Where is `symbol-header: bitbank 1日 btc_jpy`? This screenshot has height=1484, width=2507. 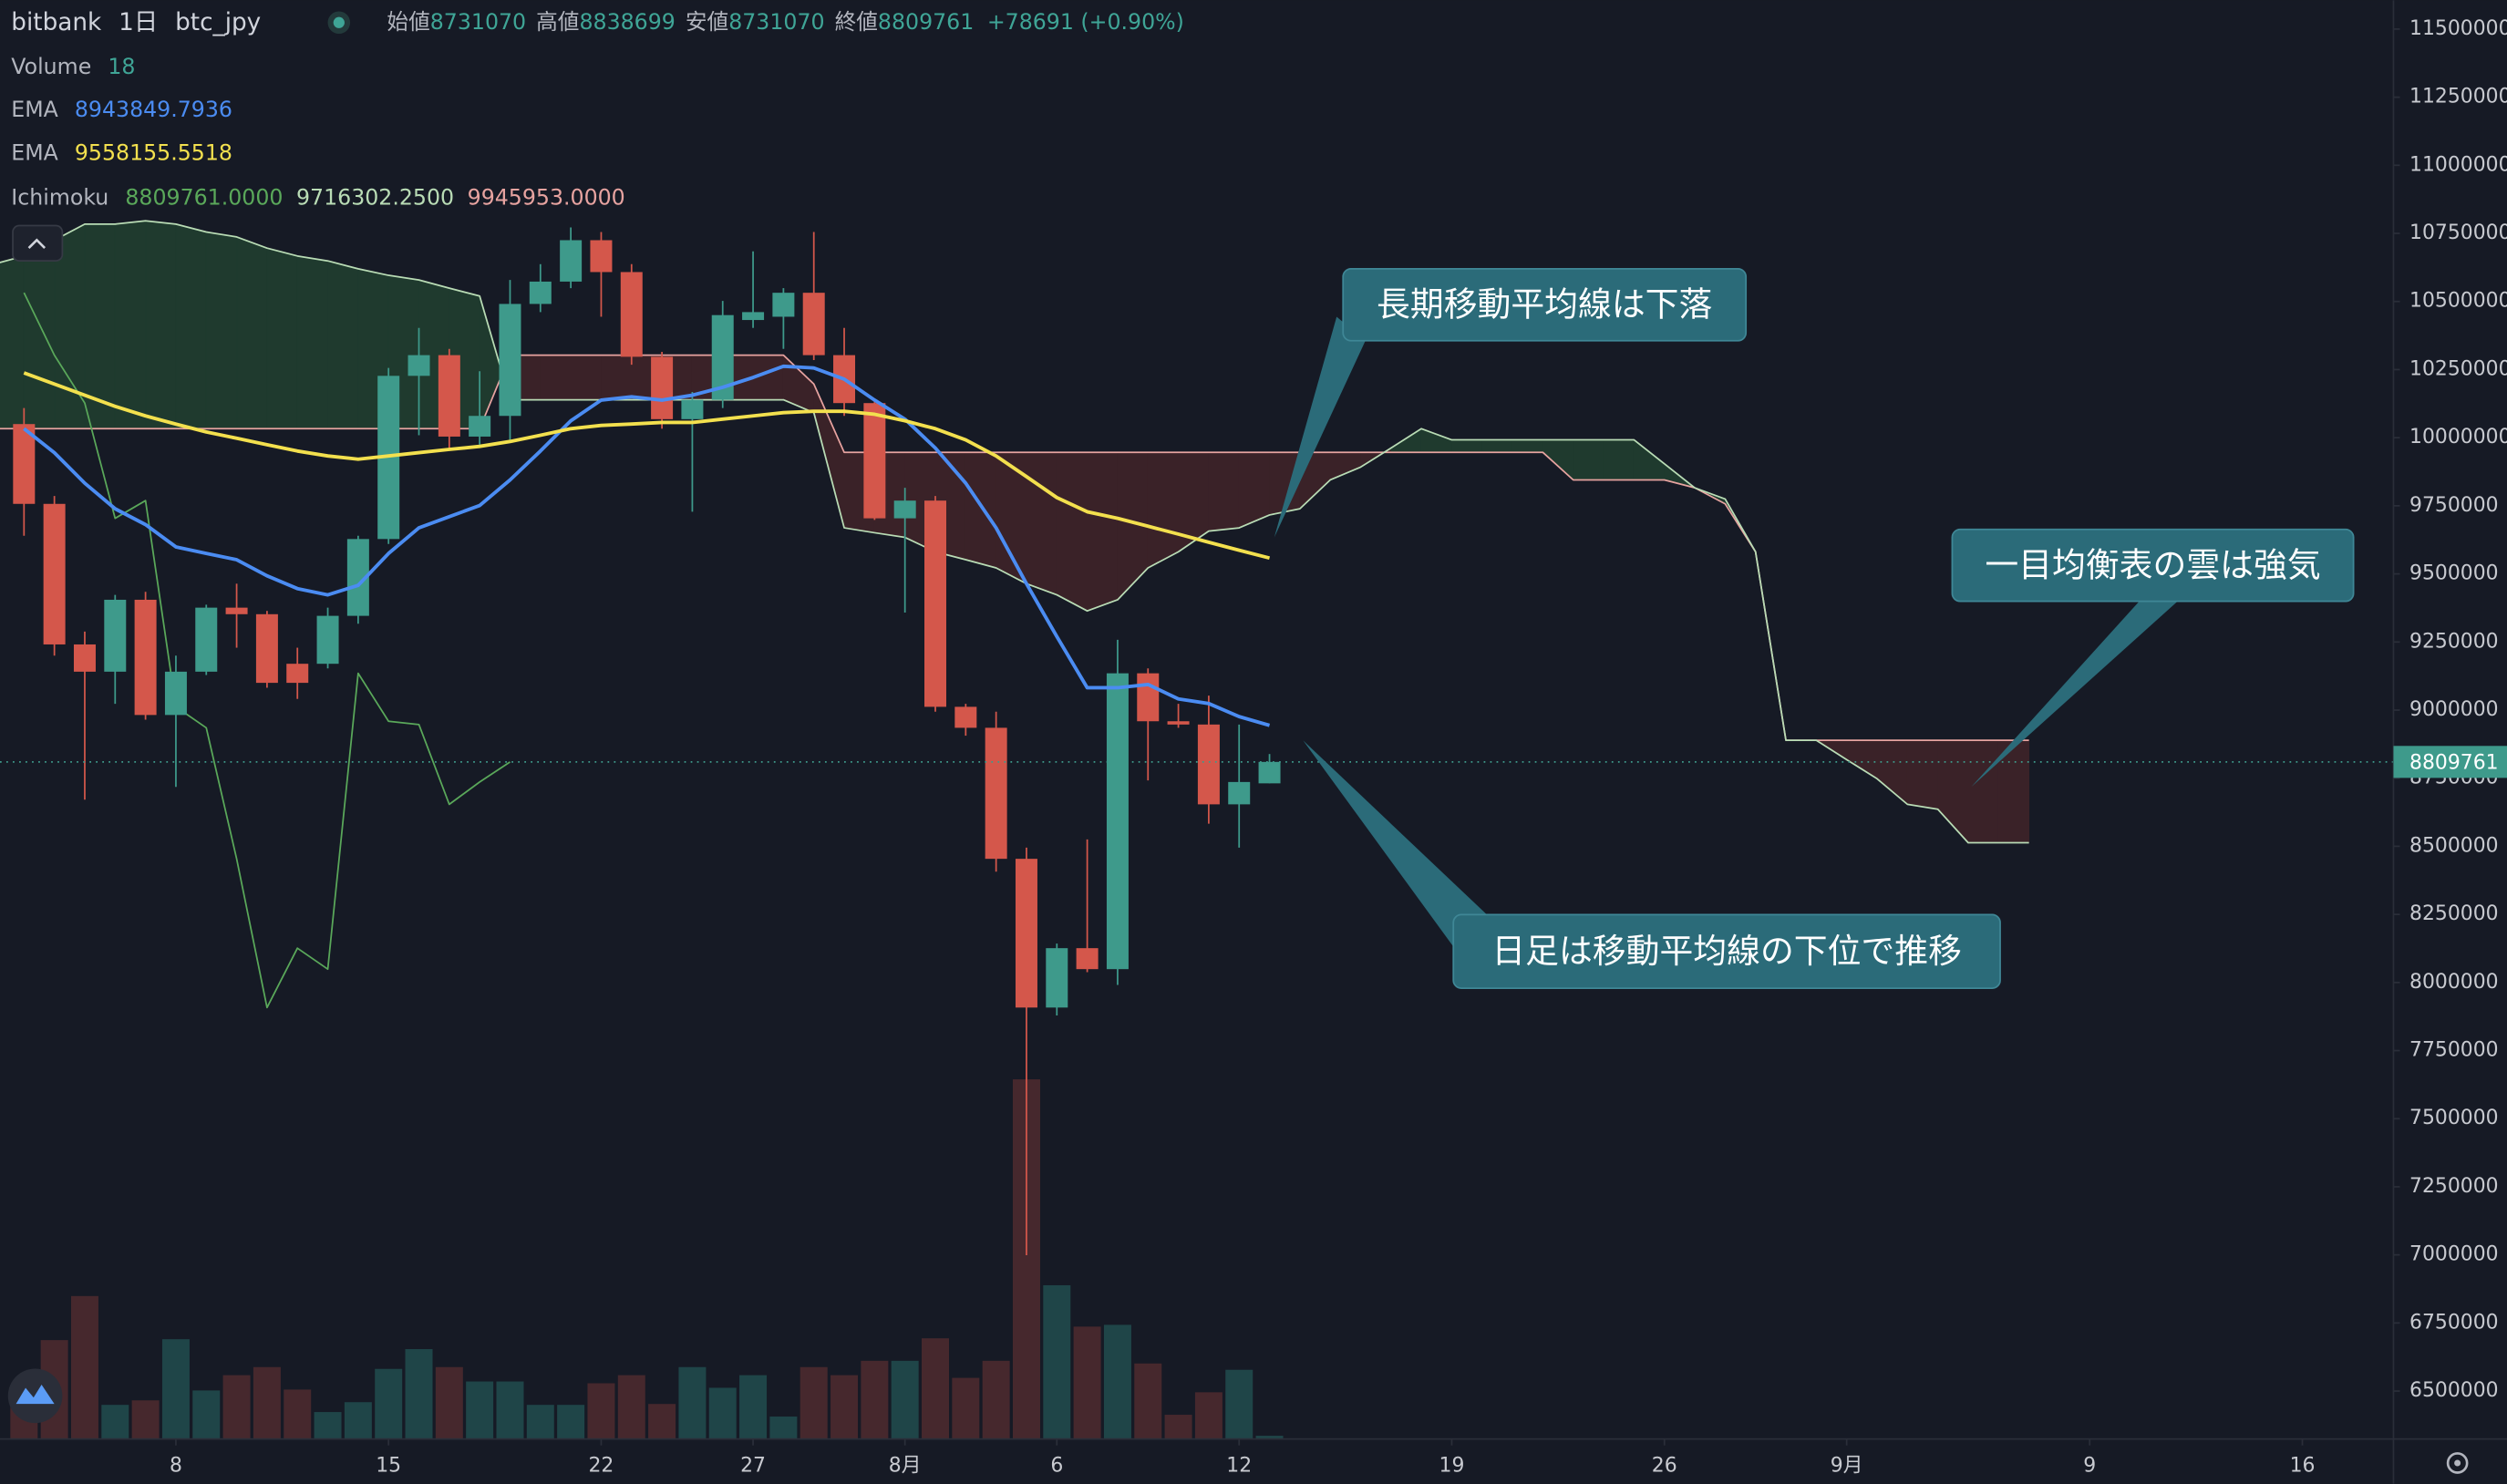 symbol-header: bitbank 1日 btc_jpy is located at coordinates (136, 22).